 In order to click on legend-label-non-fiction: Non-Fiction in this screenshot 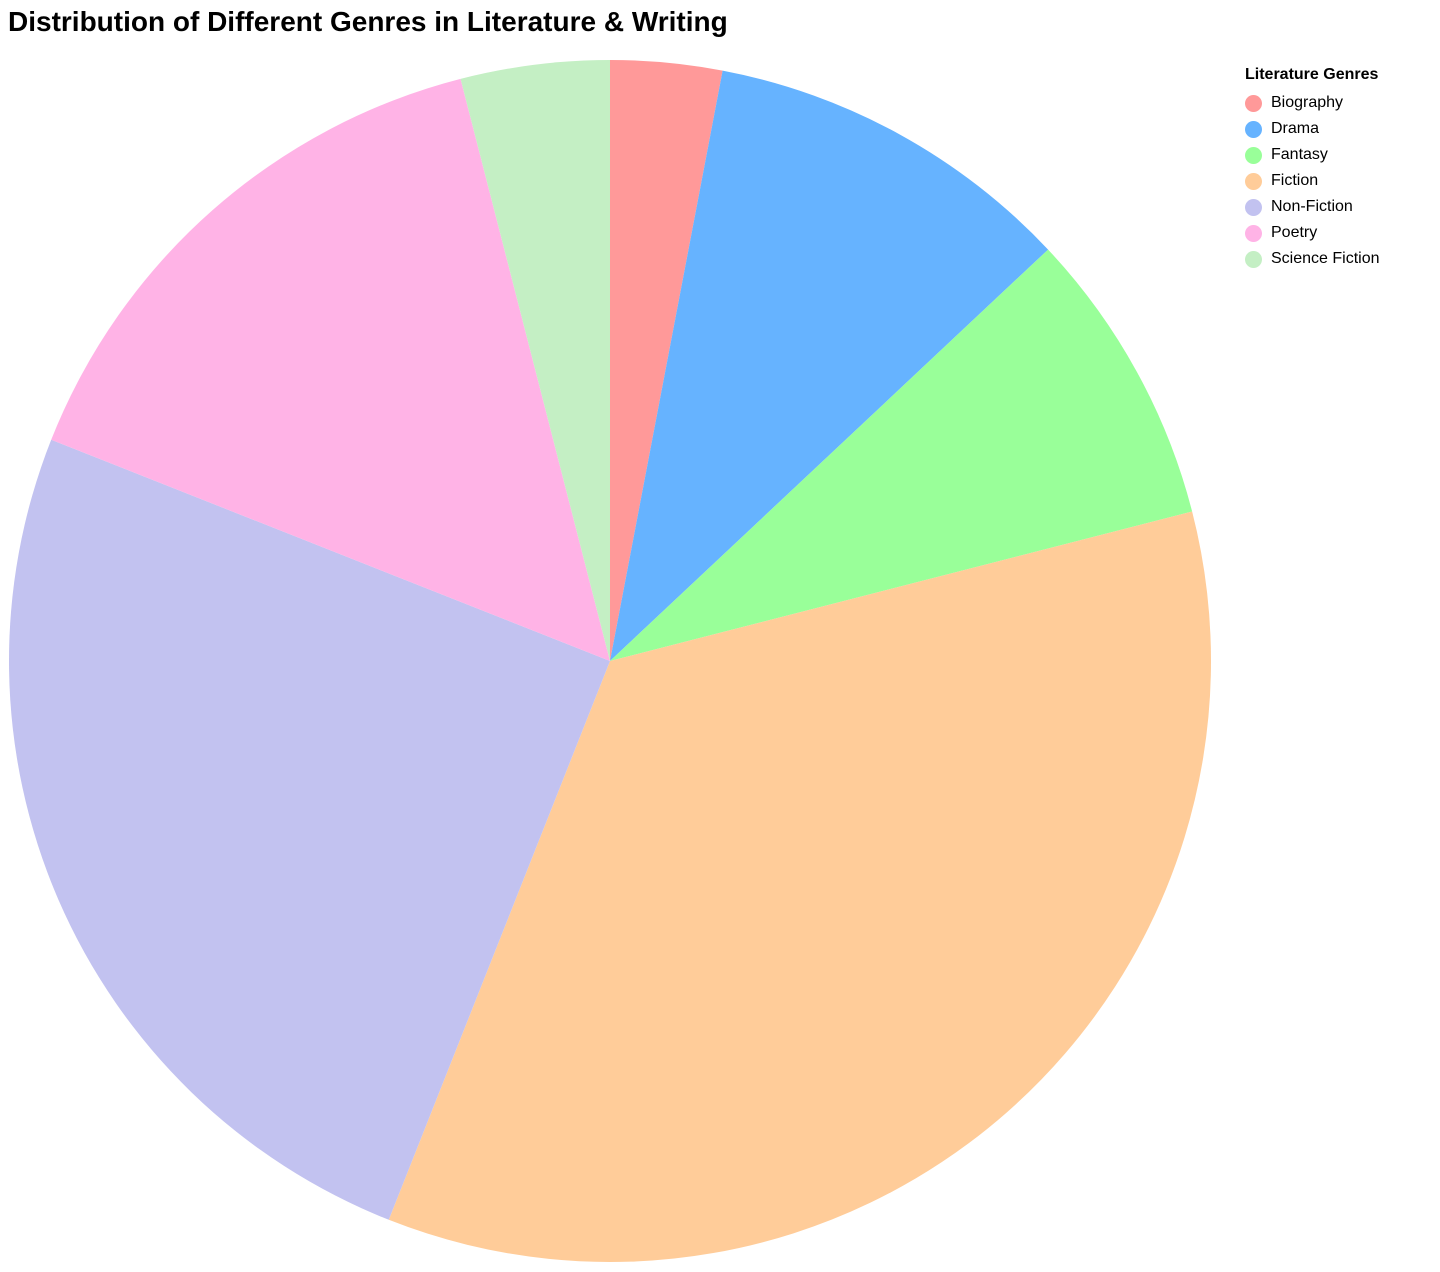, I will do `click(1312, 206)`.